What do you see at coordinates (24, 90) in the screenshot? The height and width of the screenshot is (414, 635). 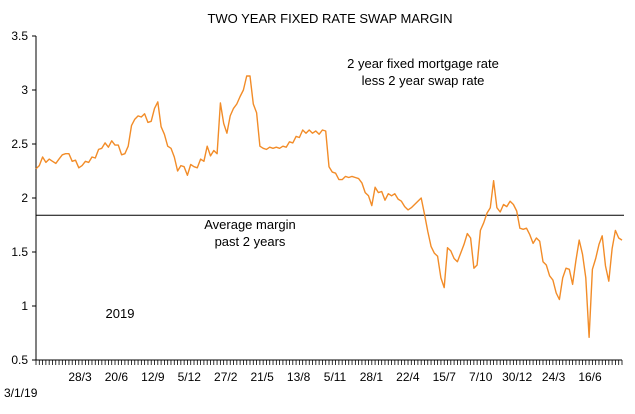 I see `y-tick-label: 3` at bounding box center [24, 90].